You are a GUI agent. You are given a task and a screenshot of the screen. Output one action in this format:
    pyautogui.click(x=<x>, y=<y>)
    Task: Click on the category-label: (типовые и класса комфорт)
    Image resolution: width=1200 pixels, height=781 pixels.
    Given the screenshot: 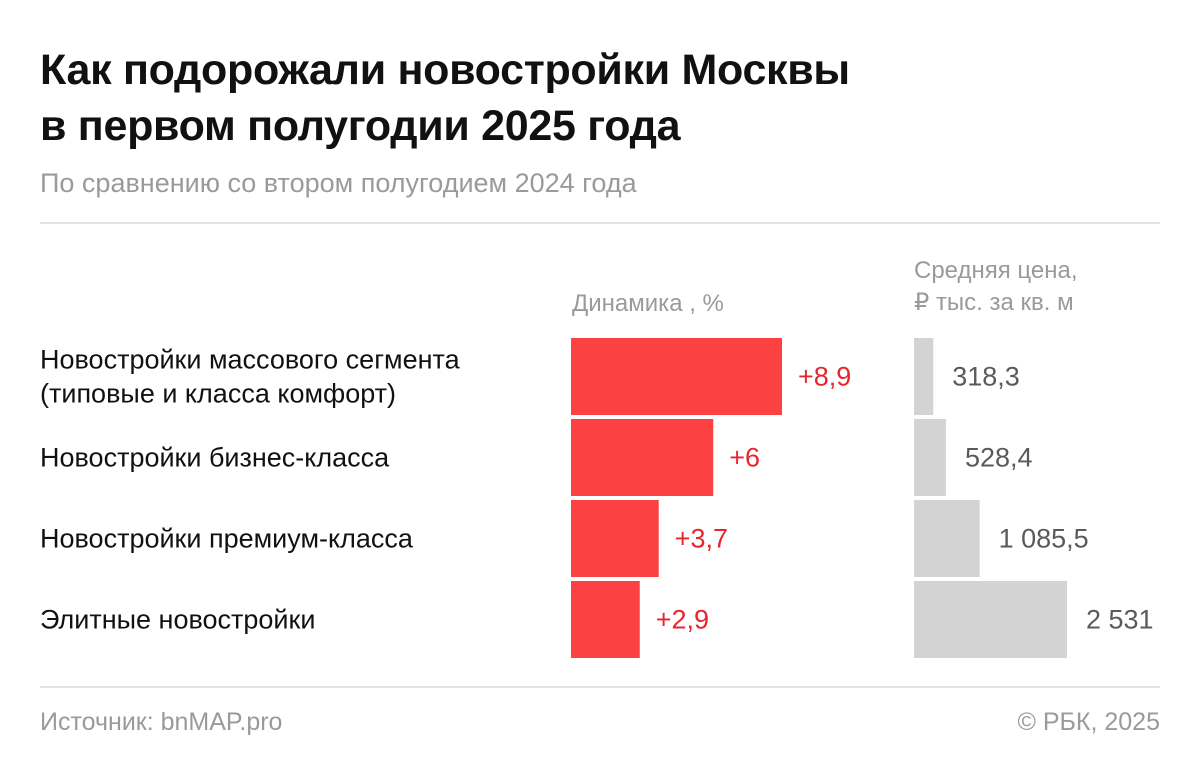 What is the action you would take?
    pyautogui.click(x=218, y=394)
    